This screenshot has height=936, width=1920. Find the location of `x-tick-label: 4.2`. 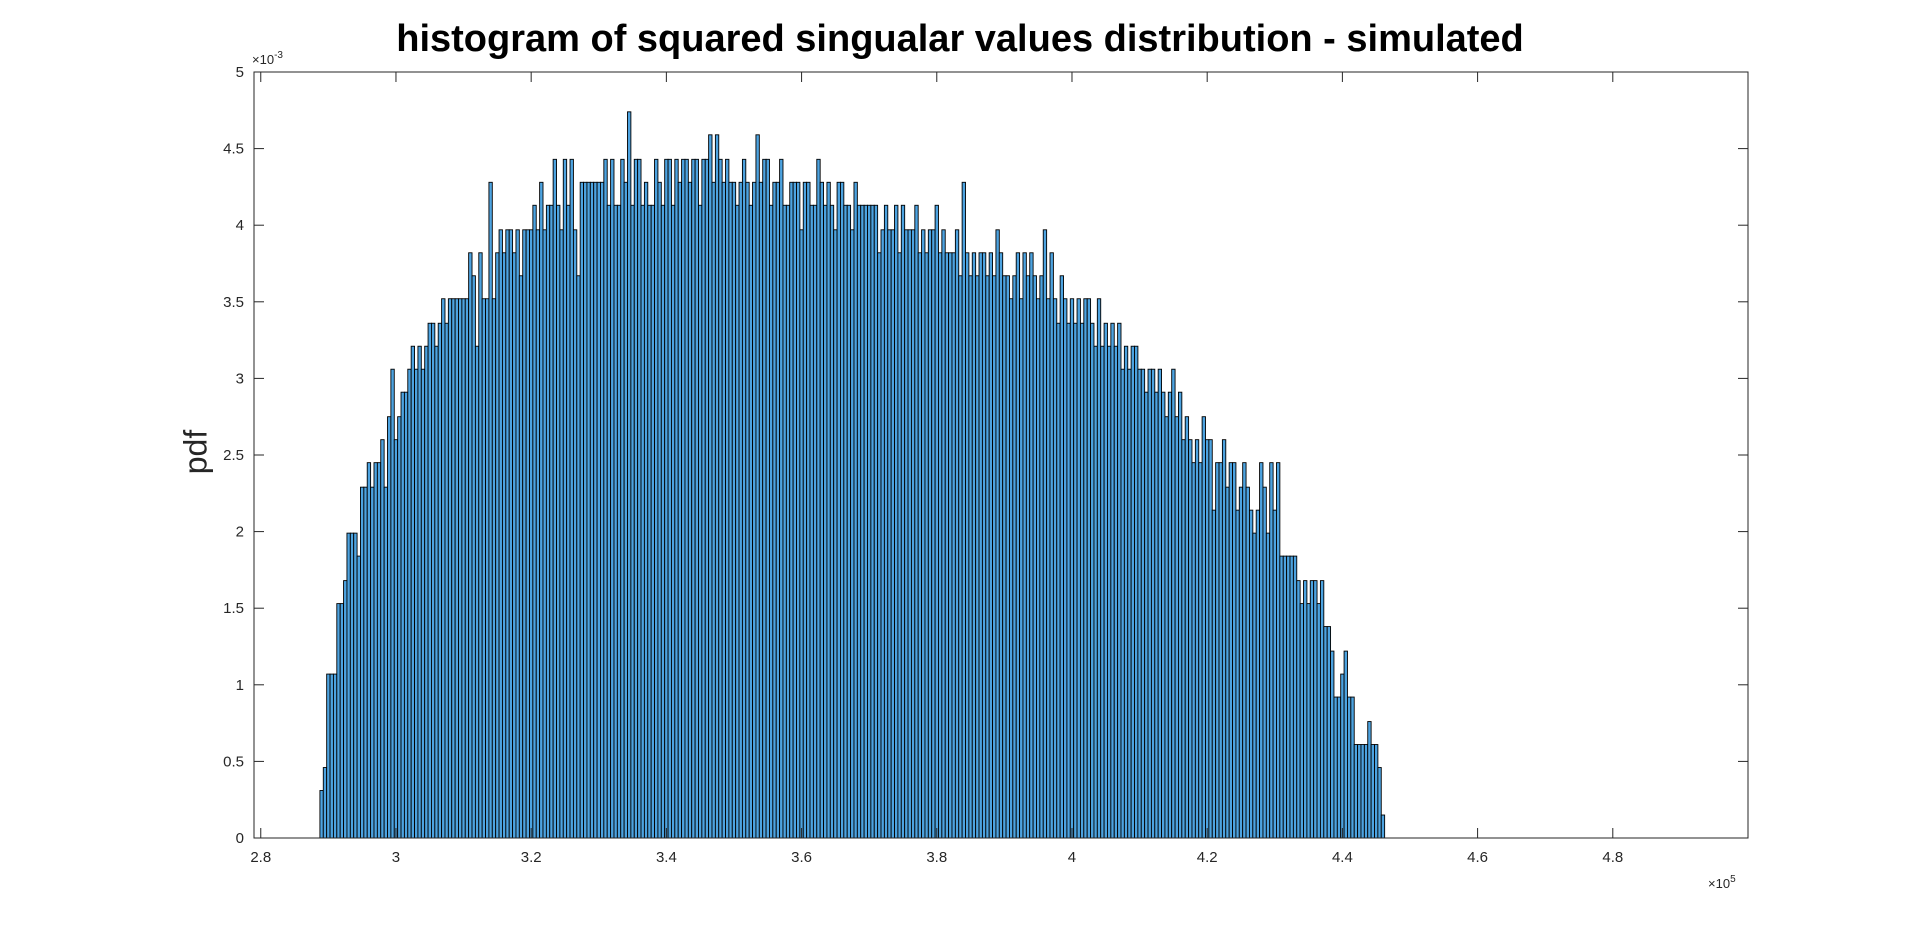

x-tick-label: 4.2 is located at coordinates (1207, 857).